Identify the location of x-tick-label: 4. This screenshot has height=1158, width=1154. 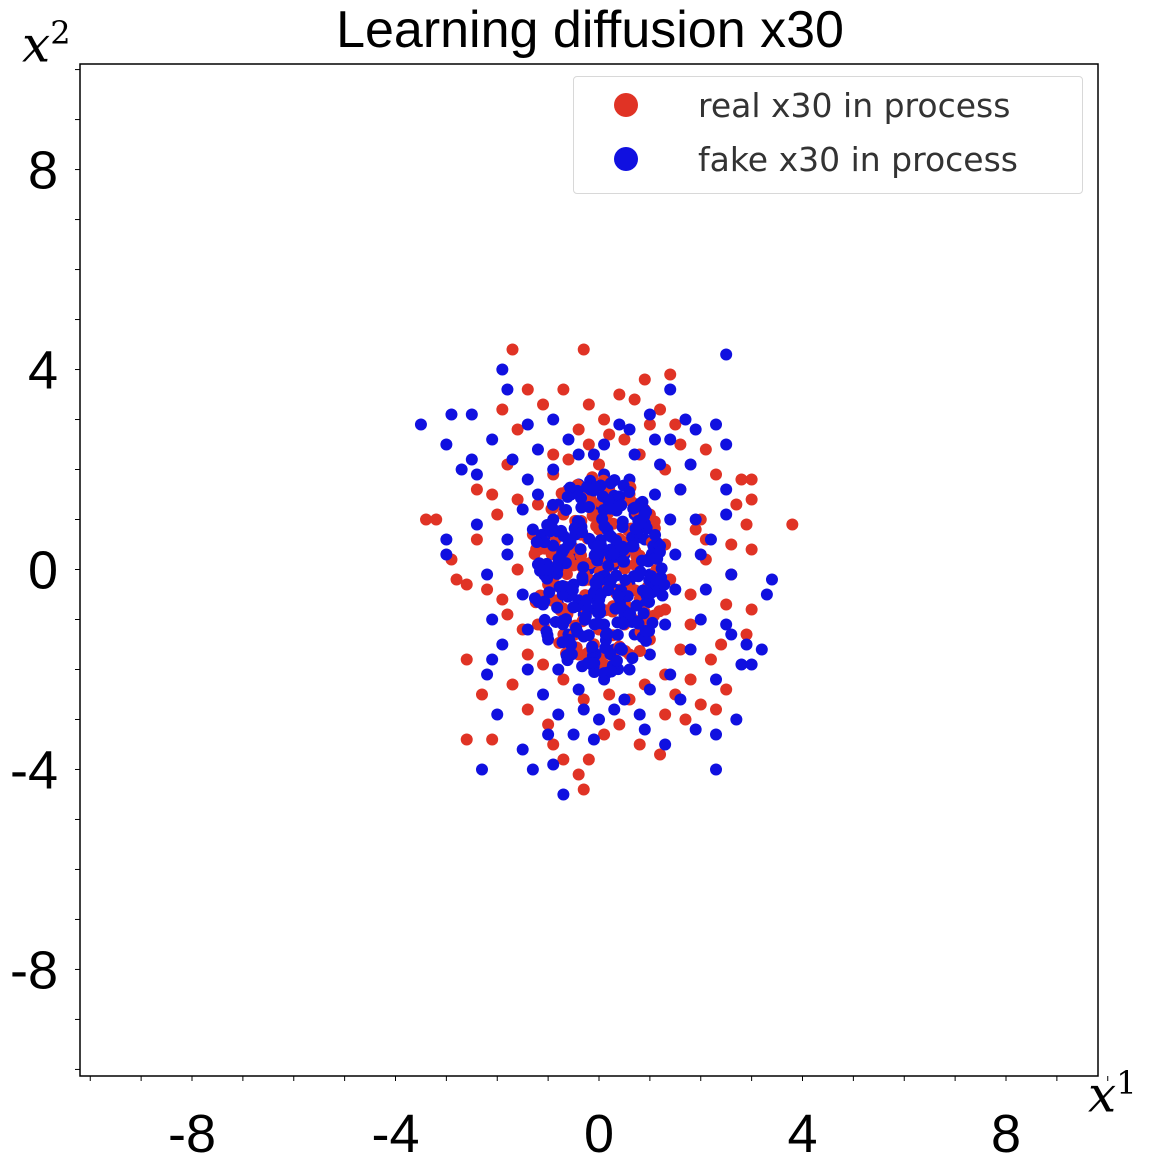
(802, 1131).